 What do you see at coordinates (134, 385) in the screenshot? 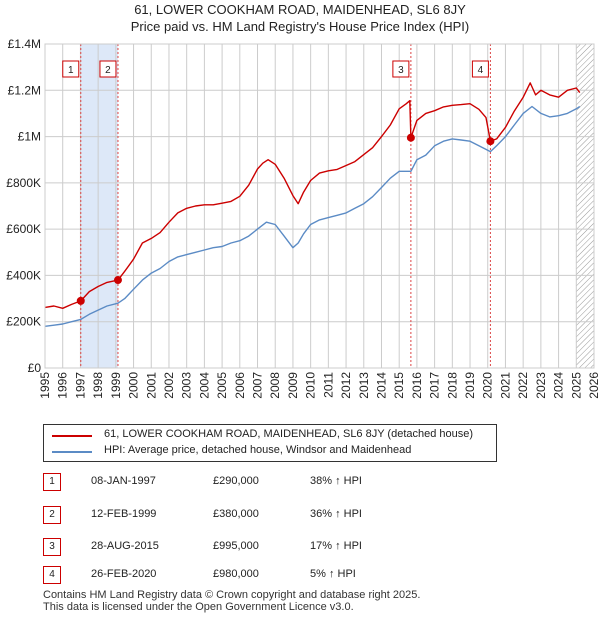
I see `x-tick-label: 2000` at bounding box center [134, 385].